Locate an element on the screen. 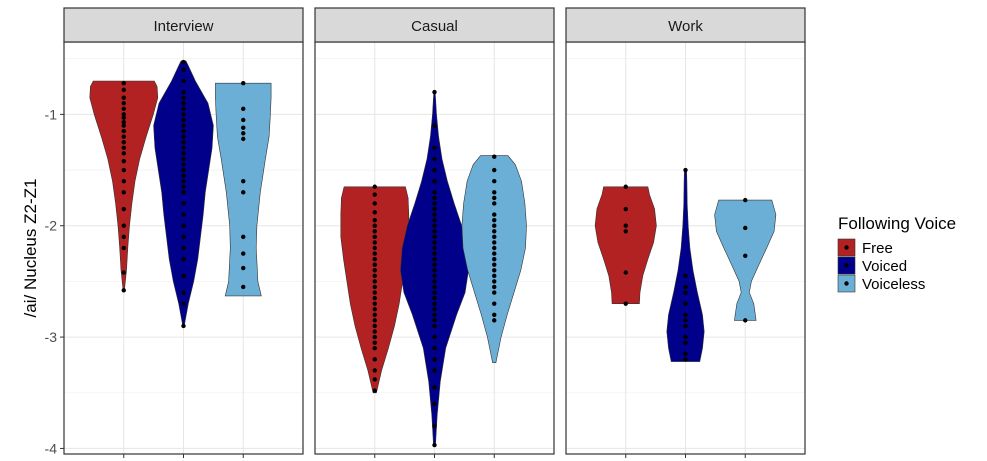  legend-label-voiceless: Voiceless is located at coordinates (893, 284).